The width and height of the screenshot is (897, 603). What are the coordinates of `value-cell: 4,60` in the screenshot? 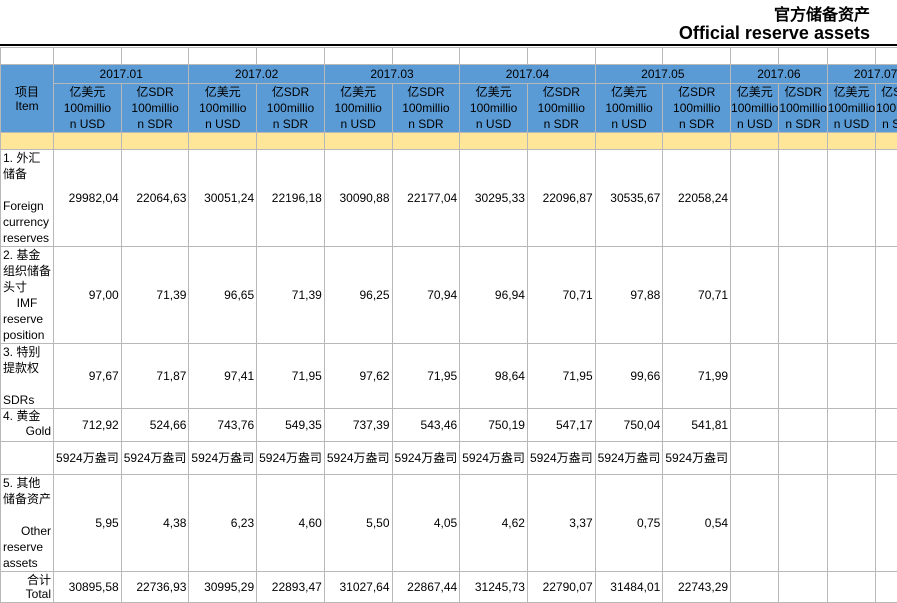 It's located at (291, 523).